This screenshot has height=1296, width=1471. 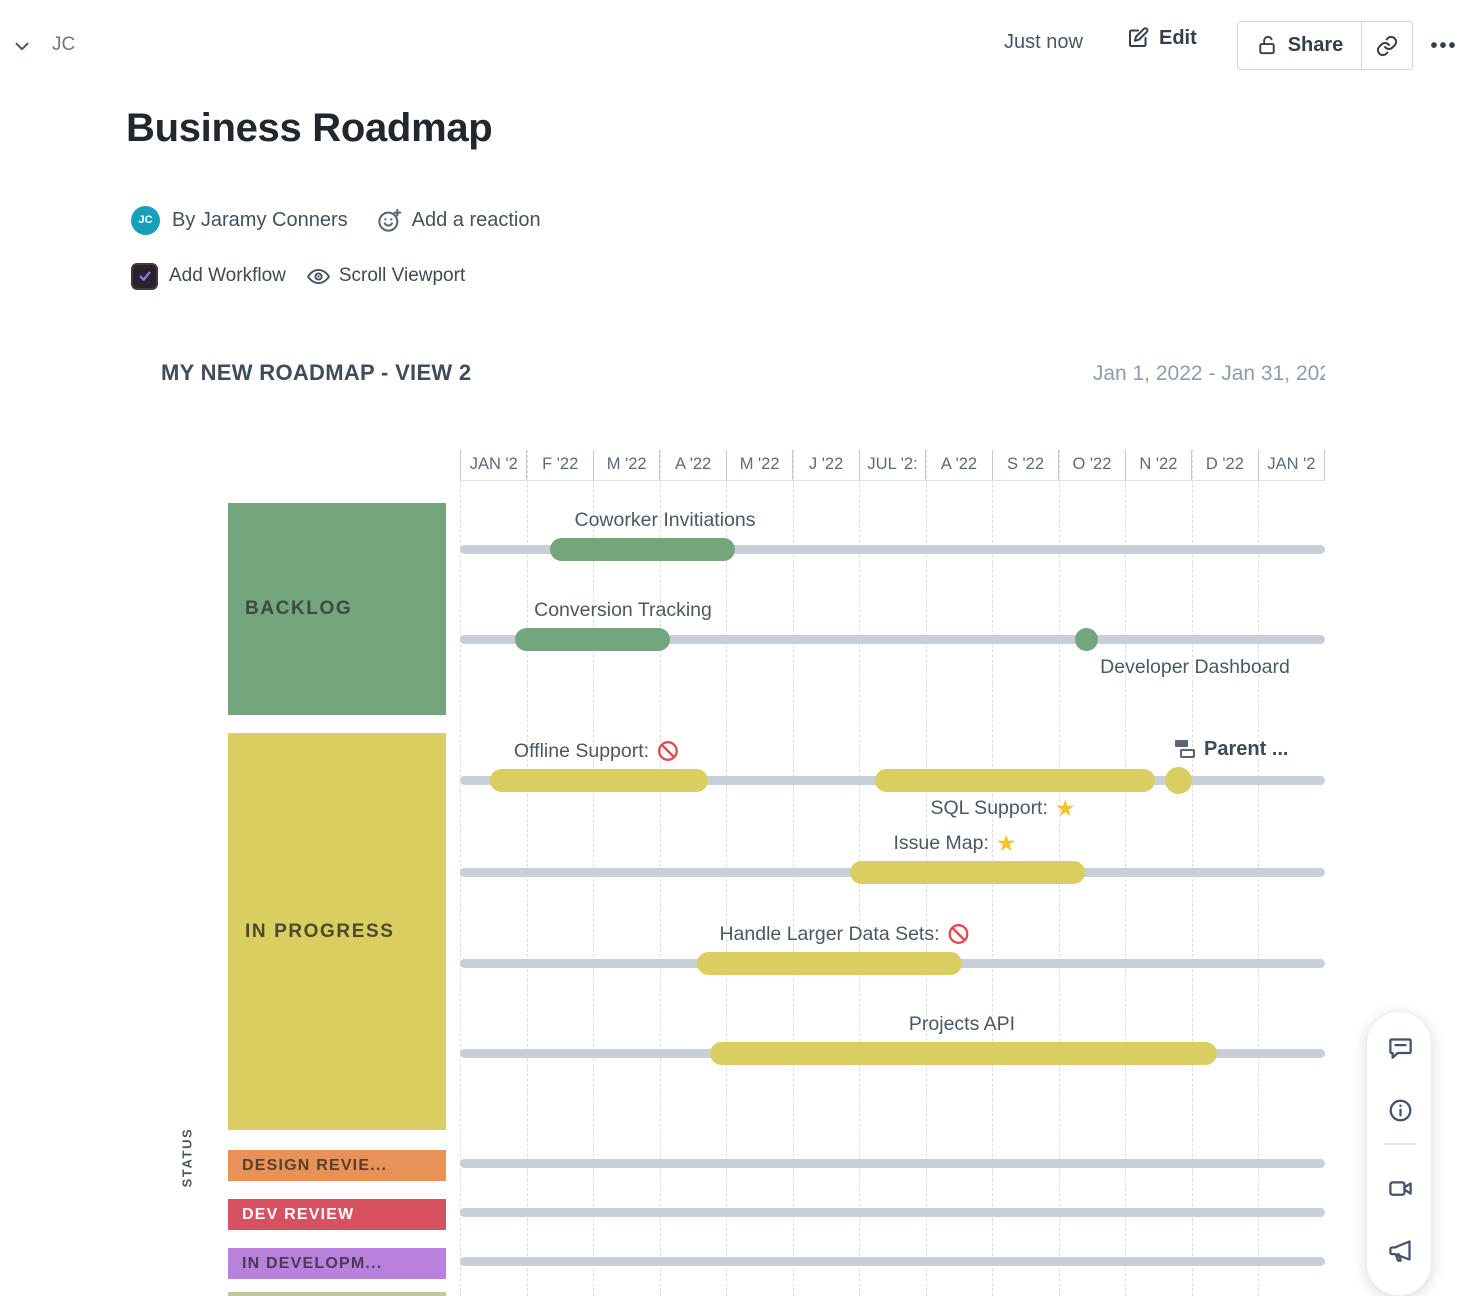 What do you see at coordinates (64, 44) in the screenshot?
I see `breadcrumb: JC` at bounding box center [64, 44].